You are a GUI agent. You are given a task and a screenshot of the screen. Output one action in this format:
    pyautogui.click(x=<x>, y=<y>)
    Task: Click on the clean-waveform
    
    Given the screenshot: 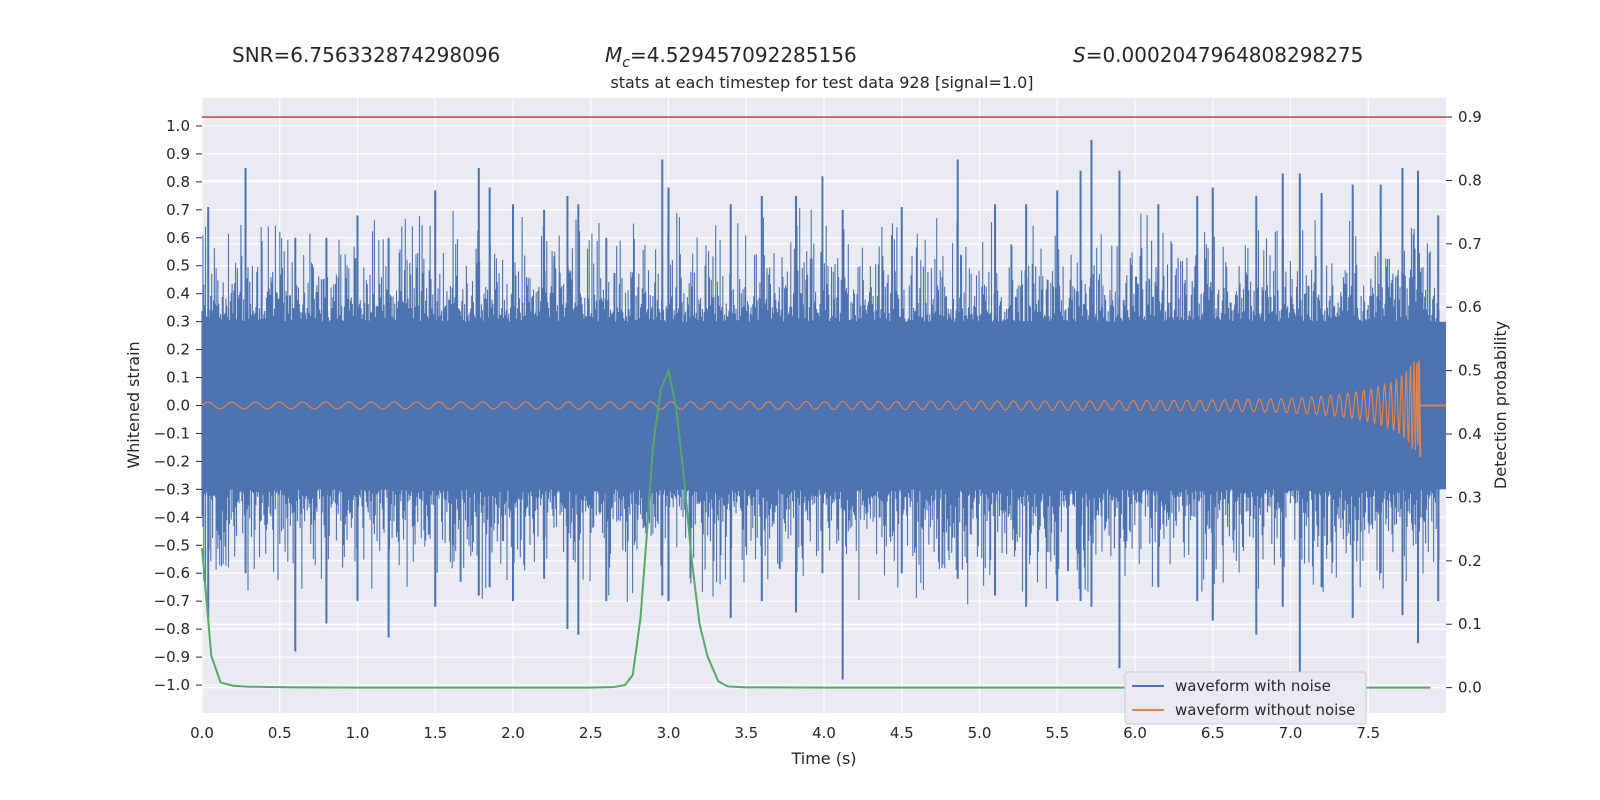 What is the action you would take?
    pyautogui.click(x=810, y=405)
    